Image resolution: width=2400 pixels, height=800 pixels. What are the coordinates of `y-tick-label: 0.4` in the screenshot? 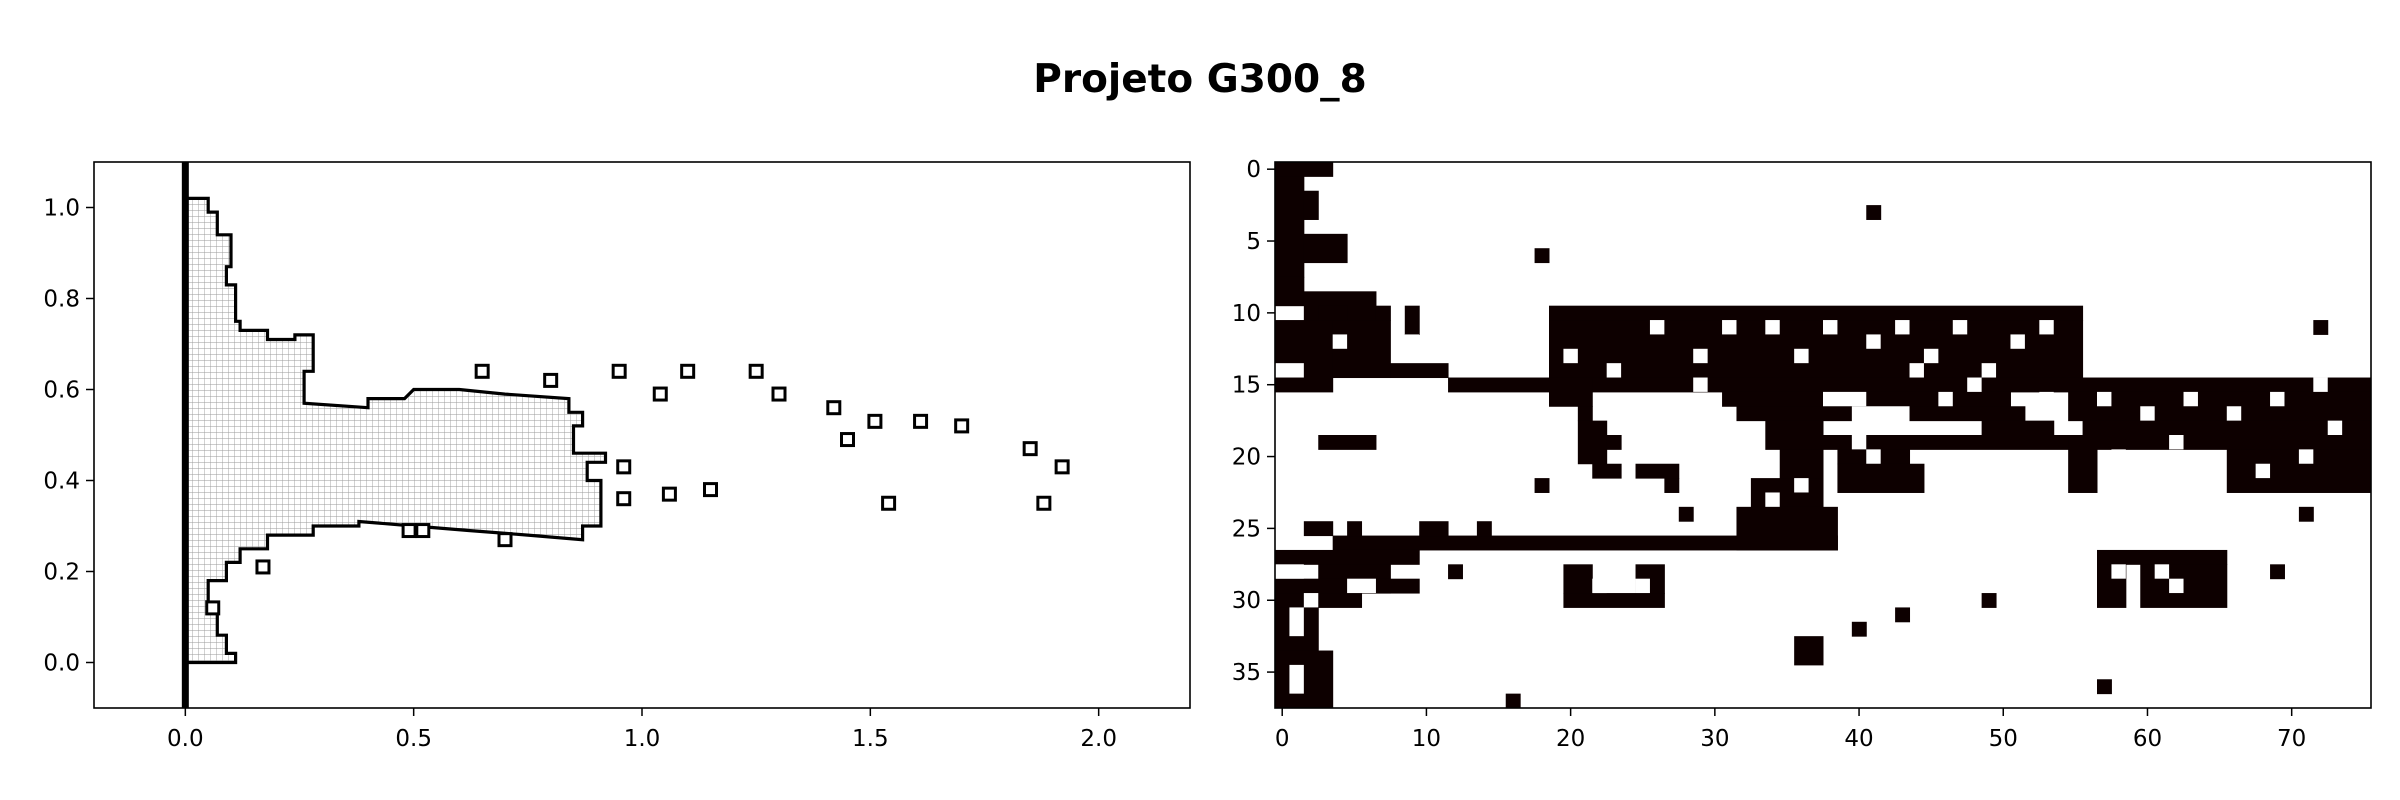 It's located at (61, 482).